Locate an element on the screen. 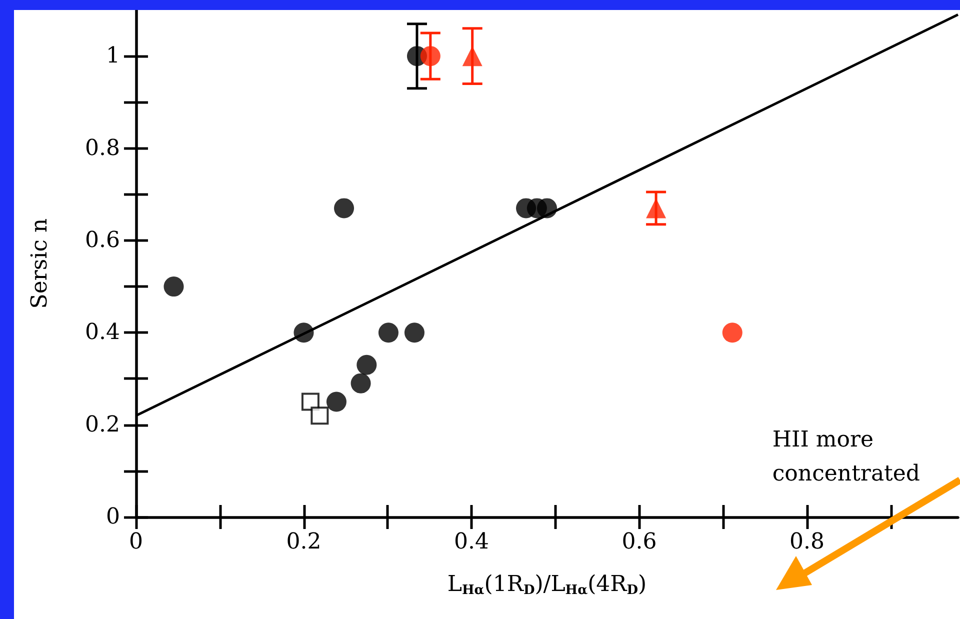  x-tick-label: 0.2 is located at coordinates (304, 542).